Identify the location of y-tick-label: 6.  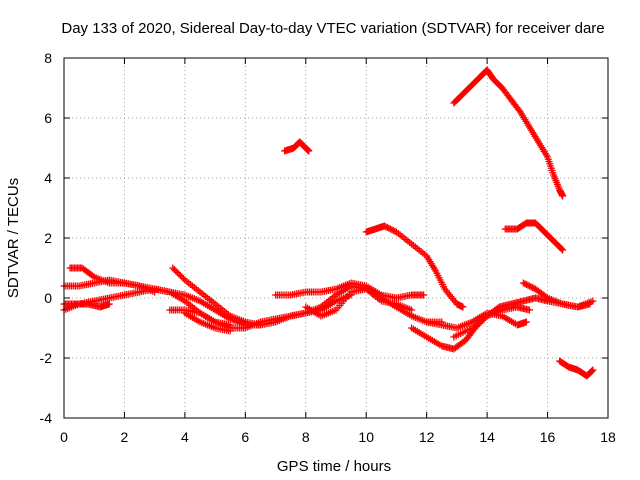
(48, 118).